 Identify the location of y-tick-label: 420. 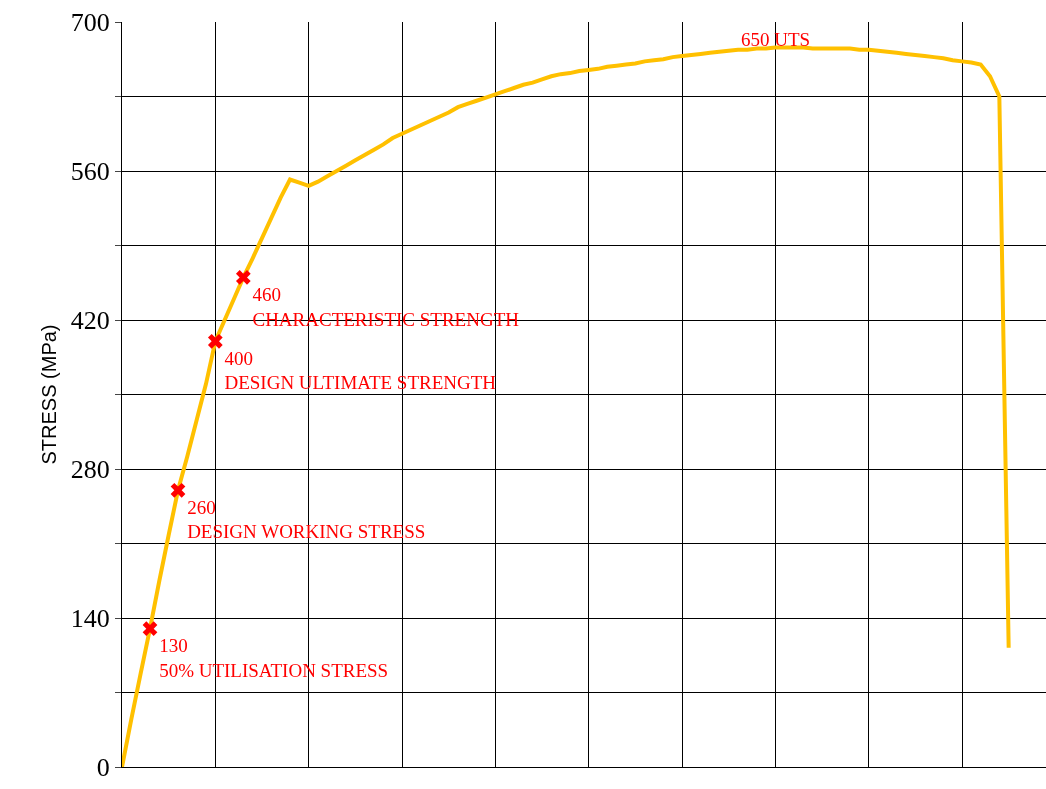
(90, 321).